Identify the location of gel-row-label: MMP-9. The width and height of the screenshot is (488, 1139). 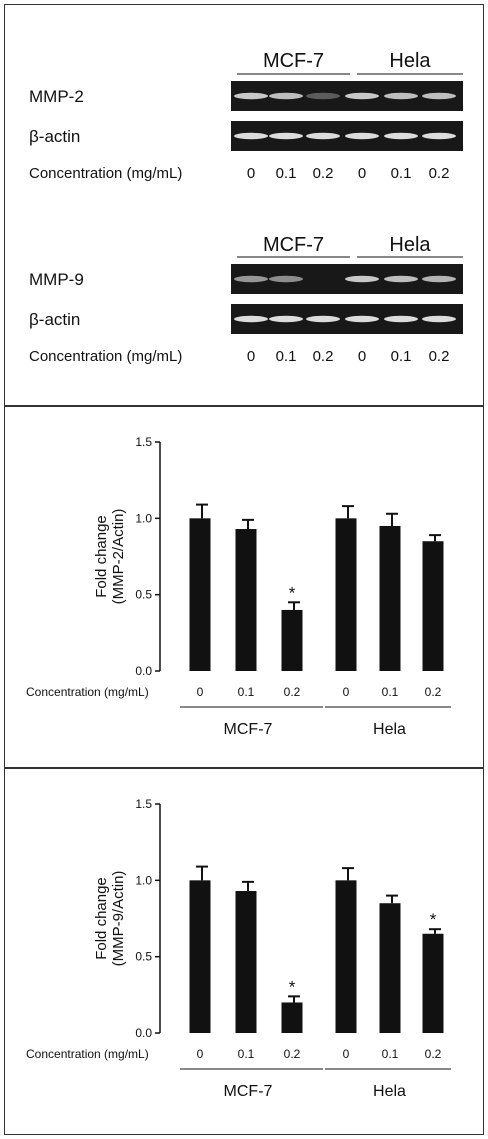
(56, 279).